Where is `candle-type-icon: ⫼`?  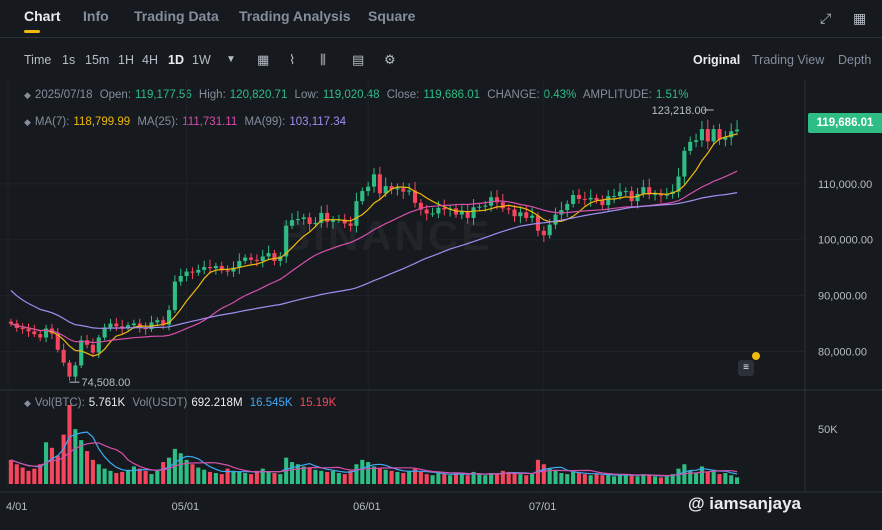 candle-type-icon: ⫼ is located at coordinates (323, 59).